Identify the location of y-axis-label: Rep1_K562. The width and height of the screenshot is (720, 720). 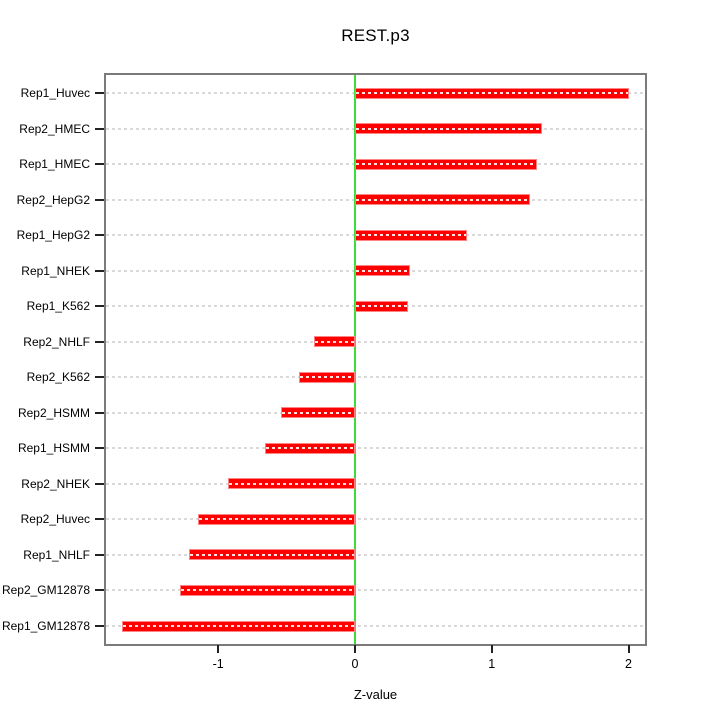
(58, 306).